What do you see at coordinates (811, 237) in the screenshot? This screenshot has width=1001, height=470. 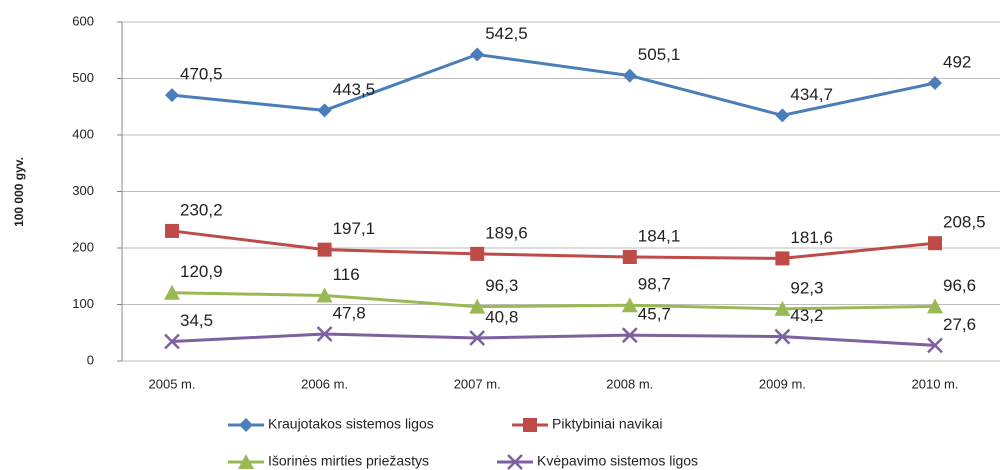 I see `data-label: 181,6` at bounding box center [811, 237].